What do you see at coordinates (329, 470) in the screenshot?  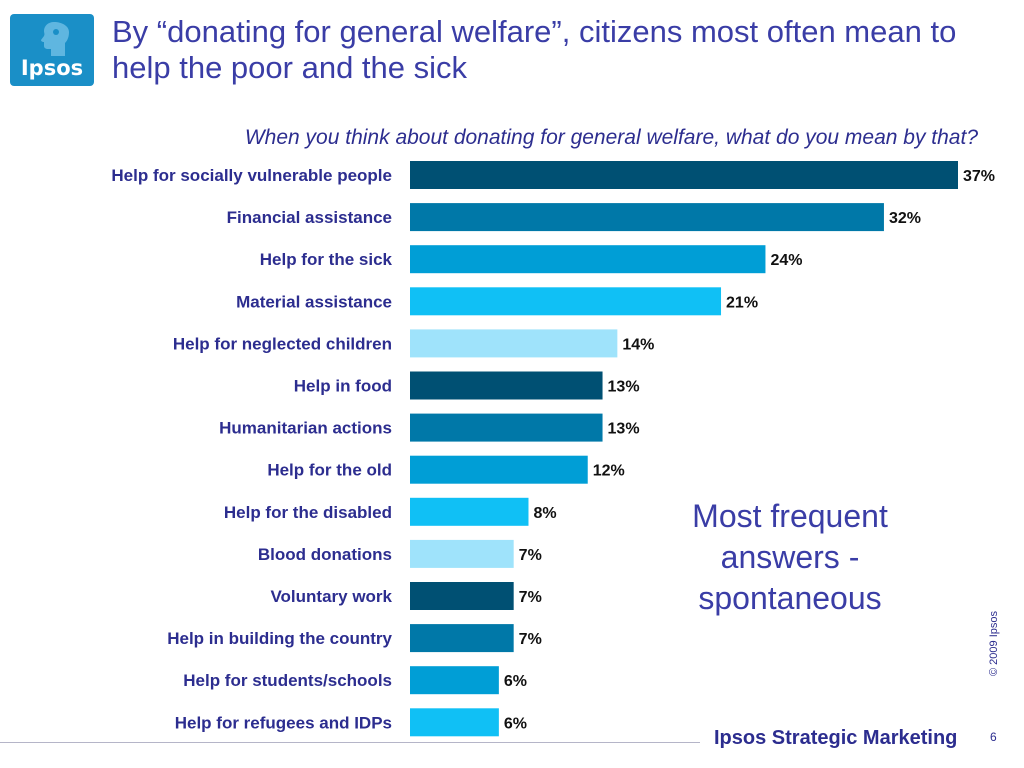 I see `category-label: Help for the old` at bounding box center [329, 470].